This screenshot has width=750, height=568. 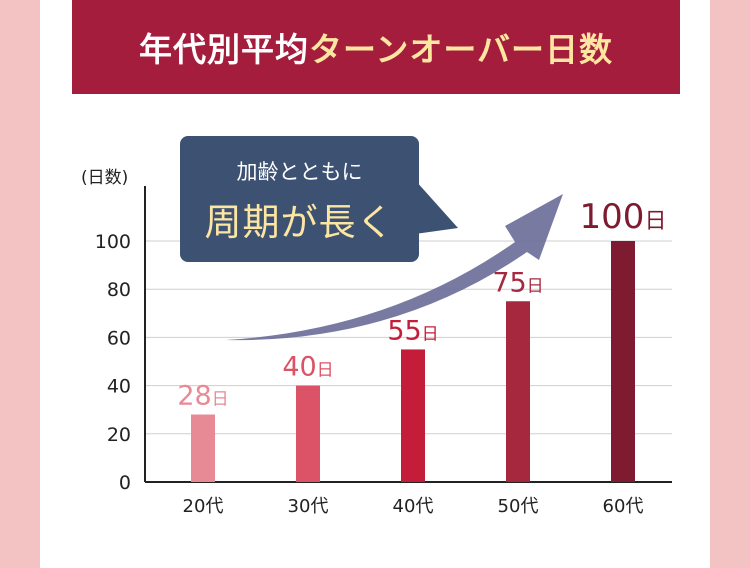 I want to click on x-tick-label: 40代, so click(x=413, y=506).